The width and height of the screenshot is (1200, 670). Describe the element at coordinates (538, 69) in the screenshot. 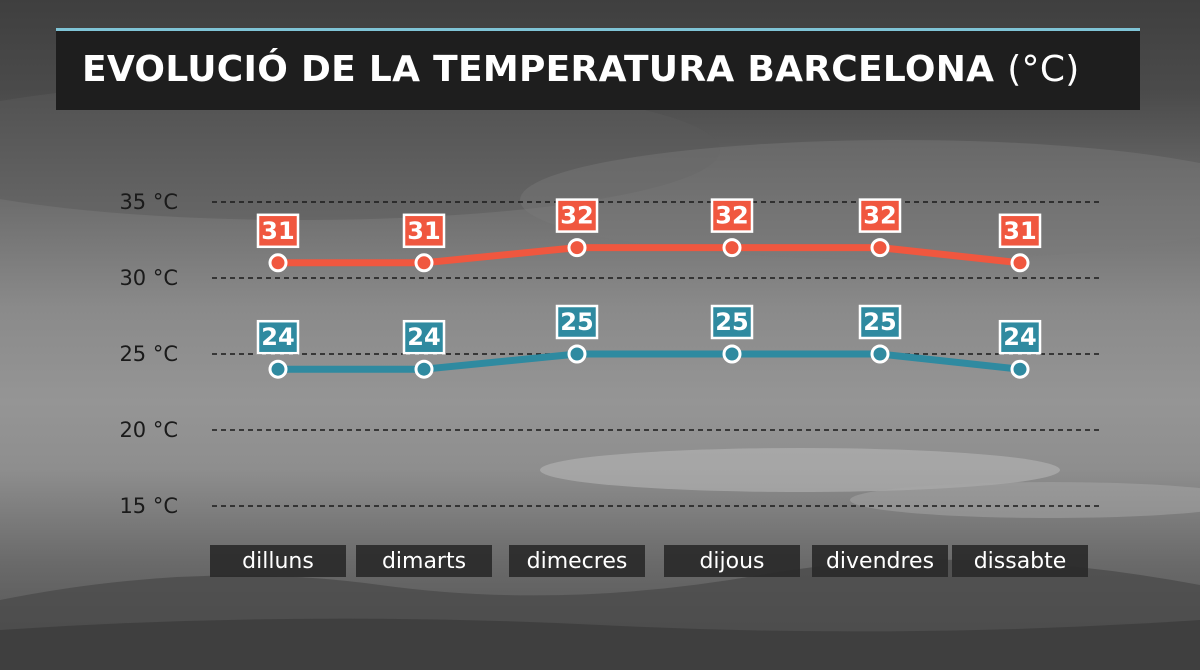

I see `chart-title-main: EVOLUCIÓ DE LA TEMPERATURA BARCELONA` at that location.